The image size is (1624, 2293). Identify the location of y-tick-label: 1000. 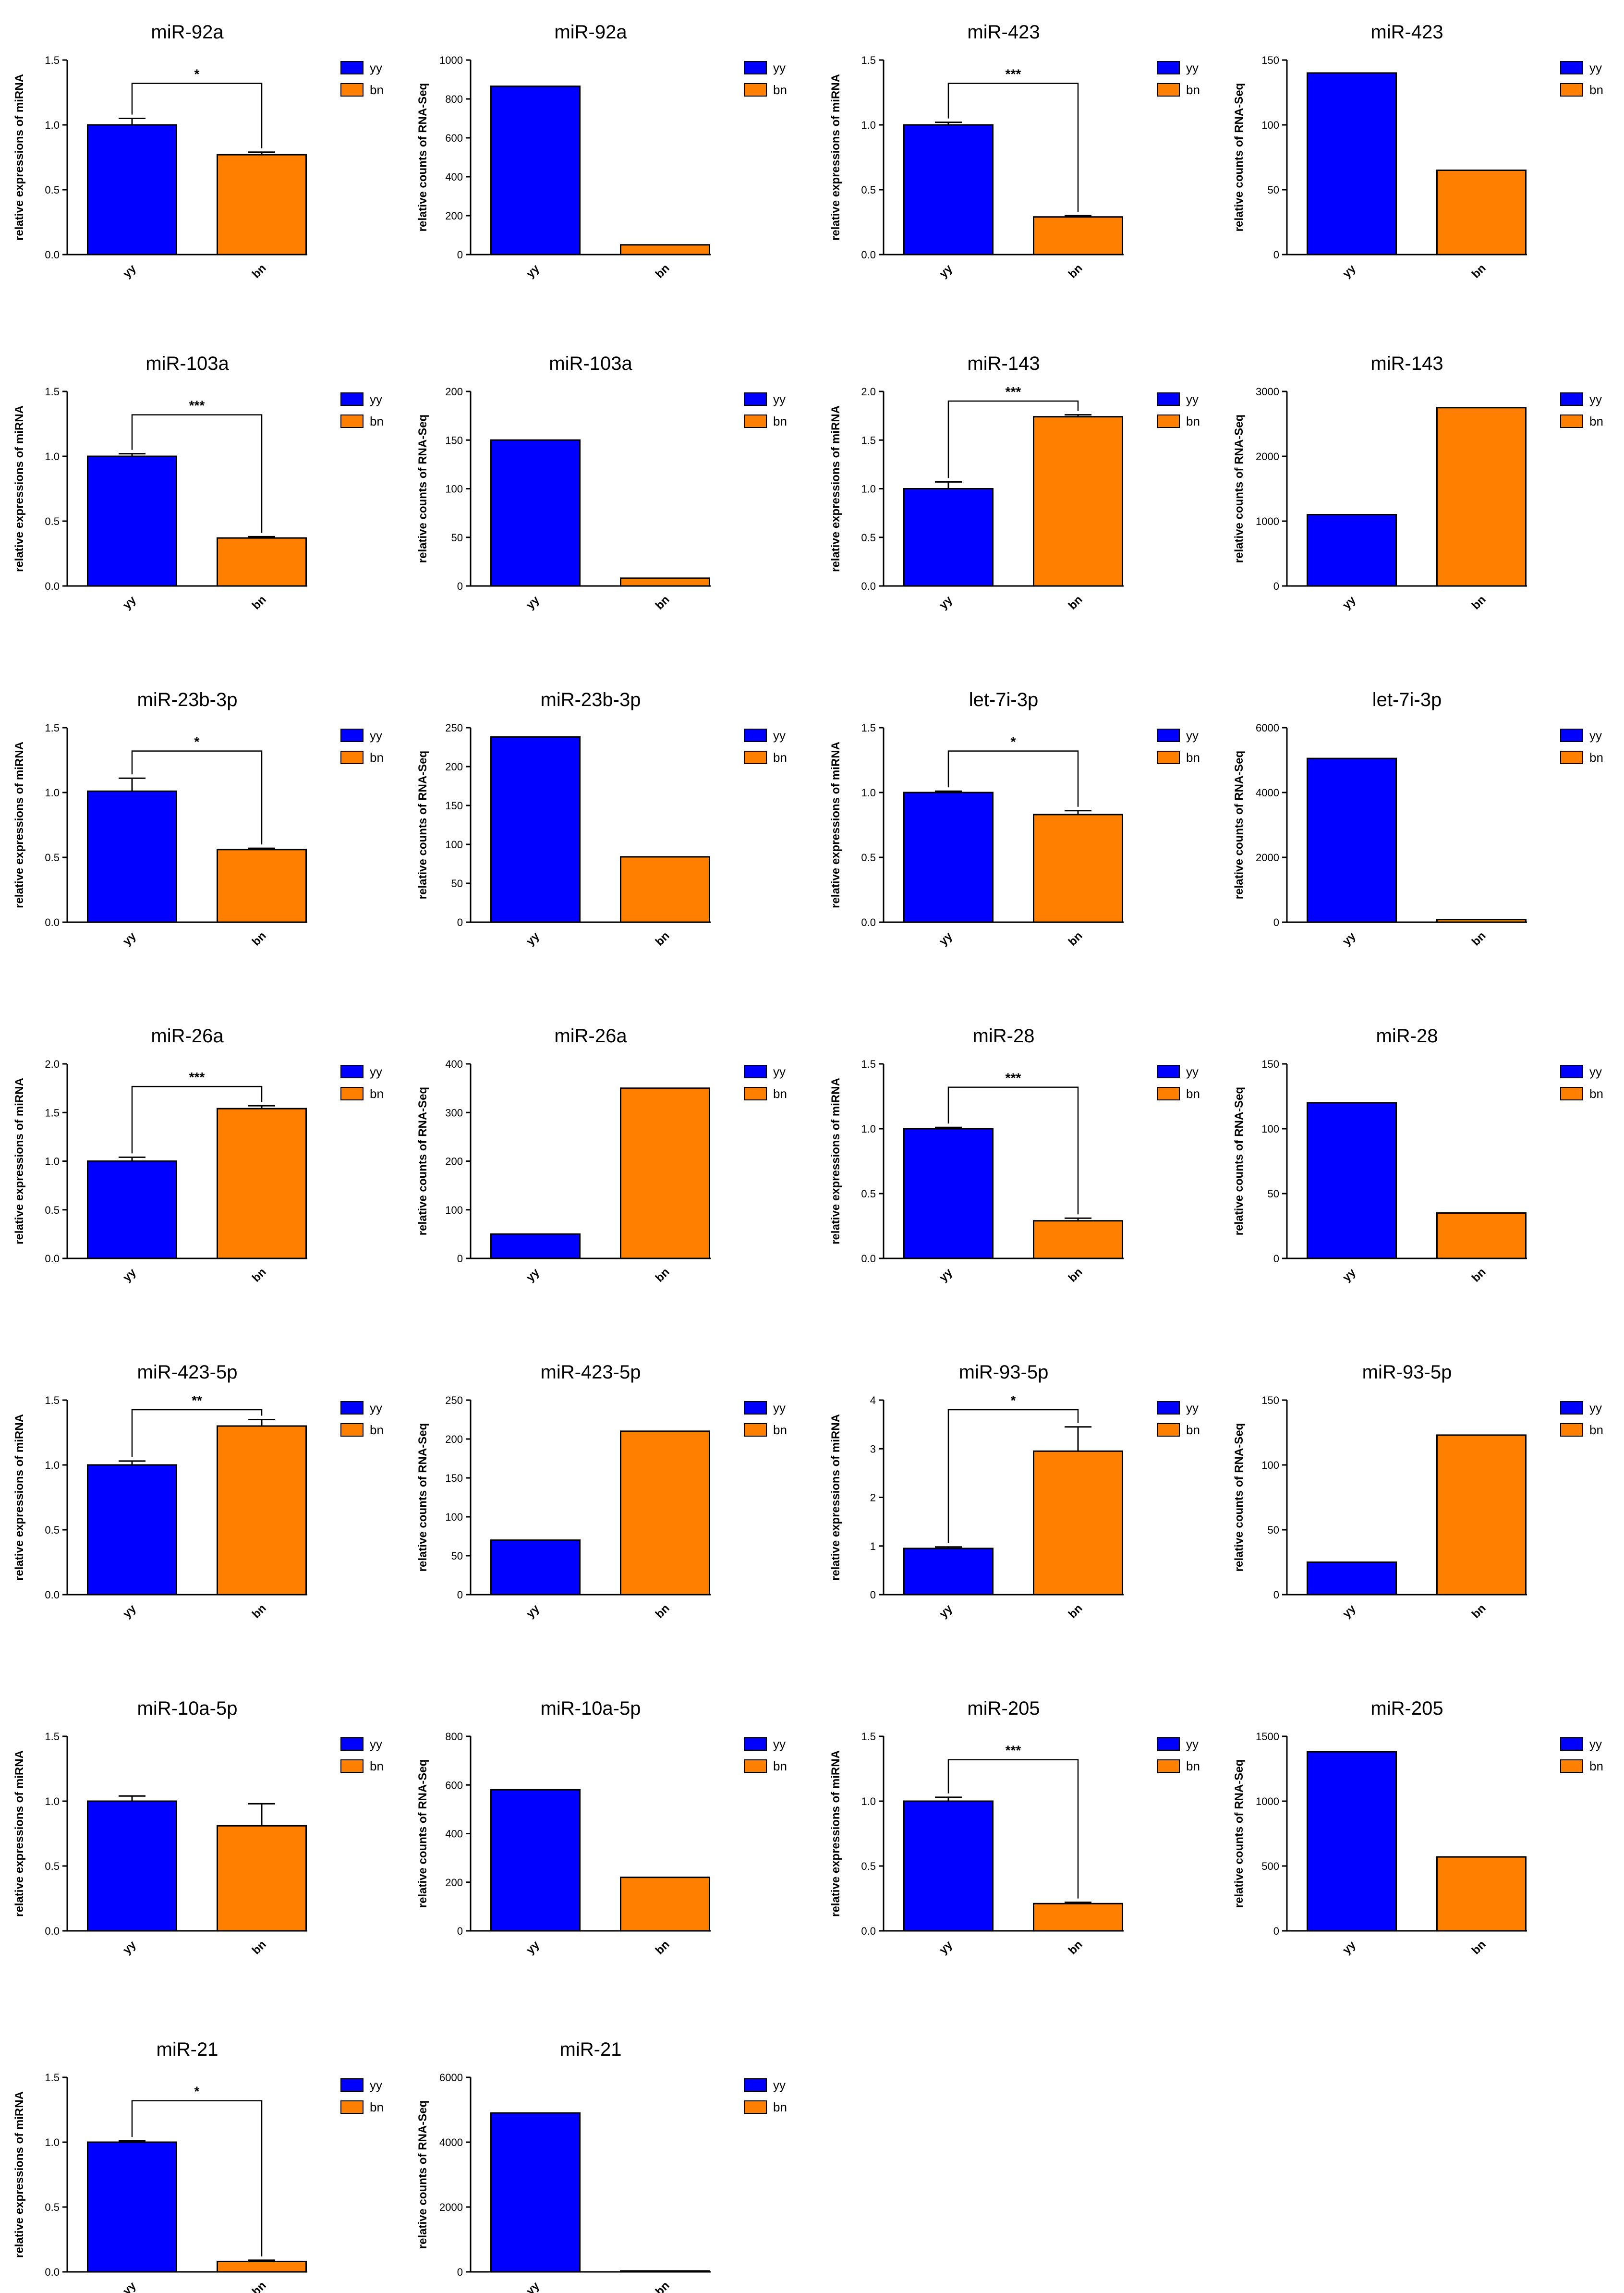
(1267, 521).